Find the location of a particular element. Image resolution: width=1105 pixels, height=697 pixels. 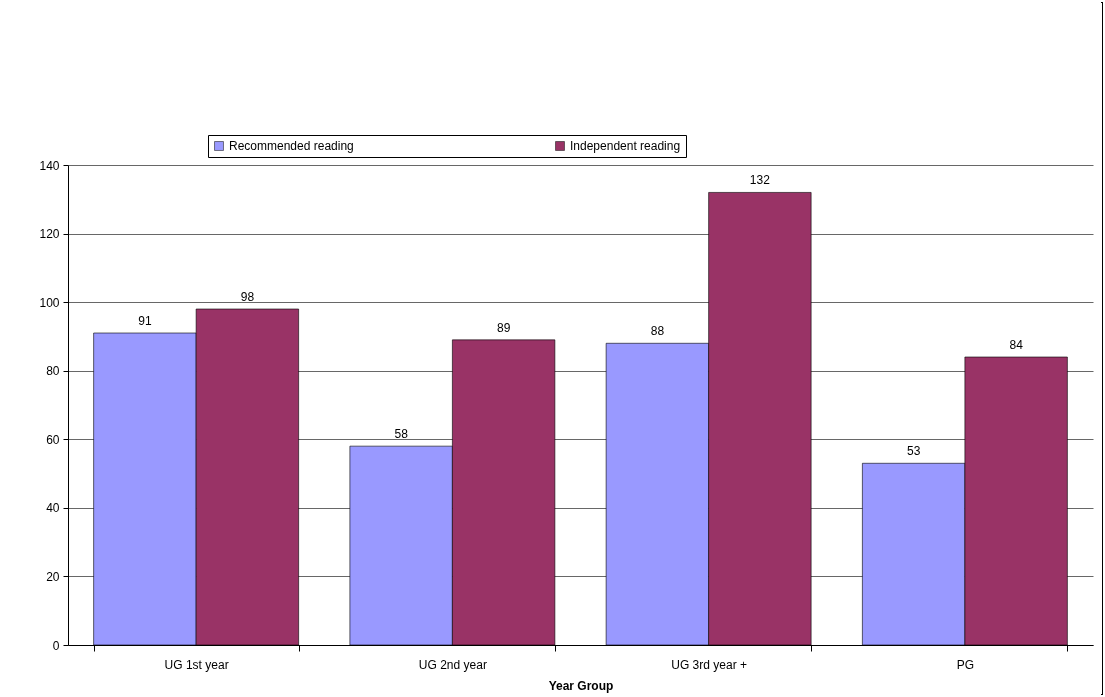

y-tick-label: 20 is located at coordinates (53, 576).